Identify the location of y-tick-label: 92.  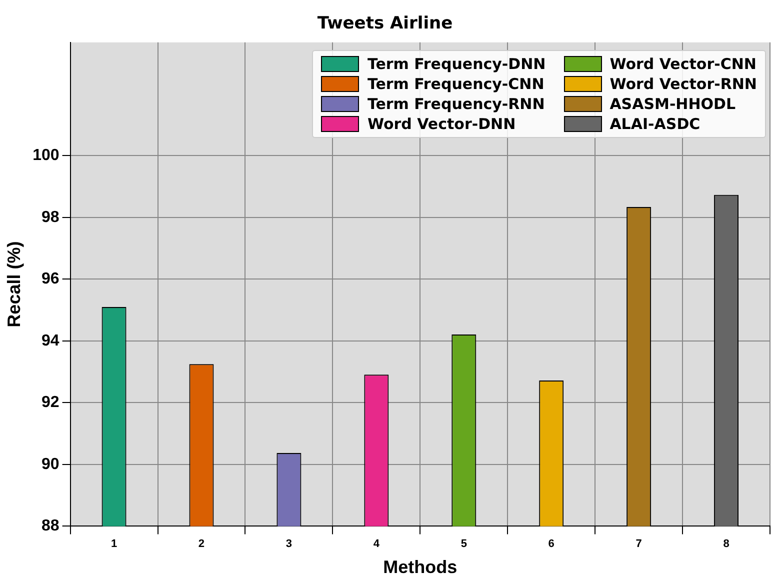
(51, 403).